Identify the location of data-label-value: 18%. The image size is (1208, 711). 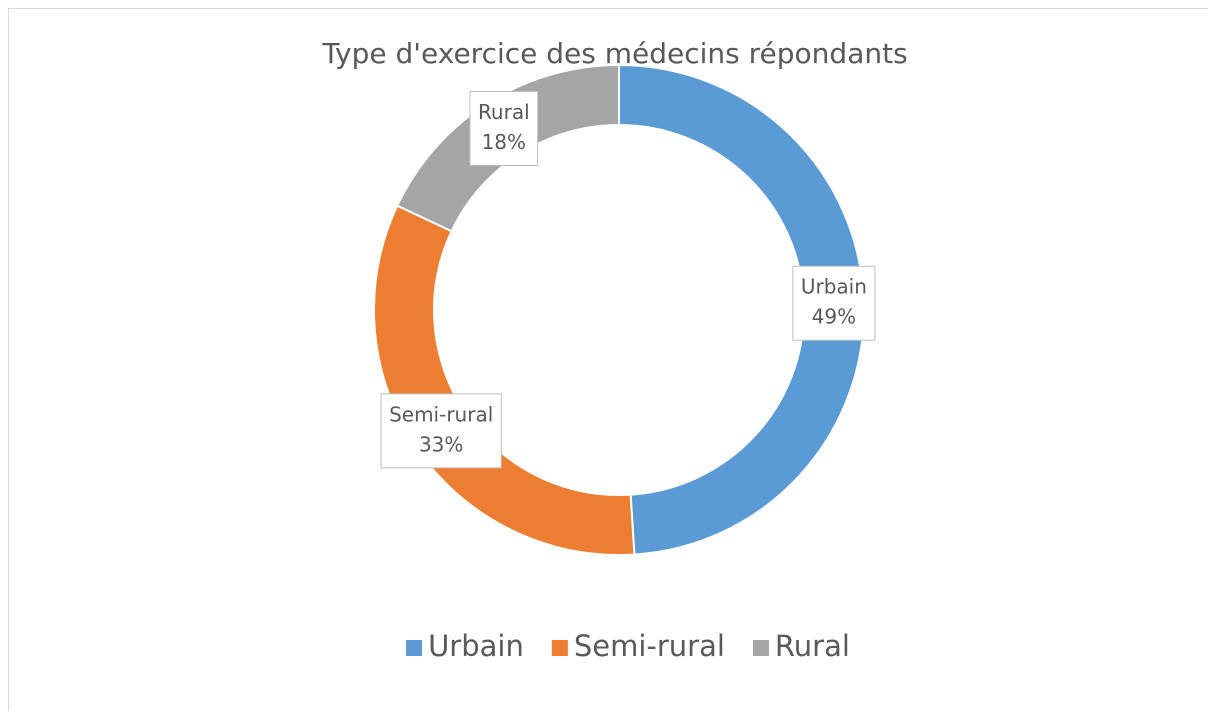
(504, 142).